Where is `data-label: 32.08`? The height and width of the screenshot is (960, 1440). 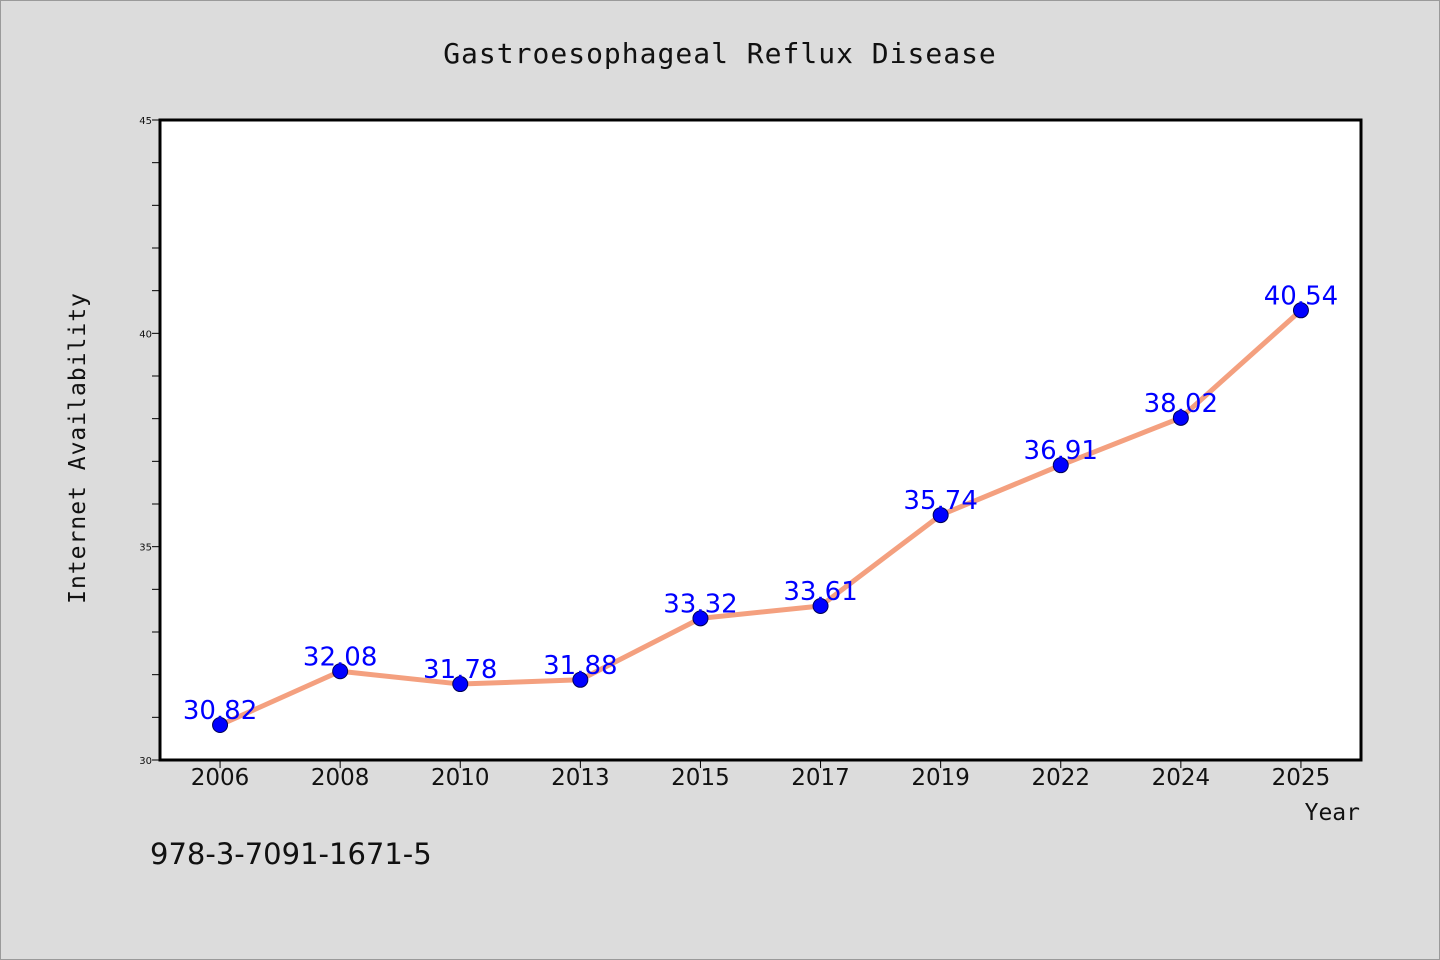 data-label: 32.08 is located at coordinates (340, 657).